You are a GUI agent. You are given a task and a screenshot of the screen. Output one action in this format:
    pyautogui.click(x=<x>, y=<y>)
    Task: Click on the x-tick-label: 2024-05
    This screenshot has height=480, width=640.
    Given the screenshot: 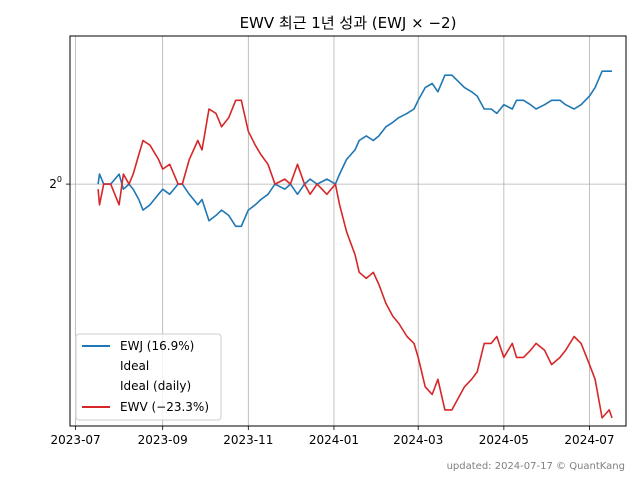 What is the action you would take?
    pyautogui.click(x=504, y=440)
    